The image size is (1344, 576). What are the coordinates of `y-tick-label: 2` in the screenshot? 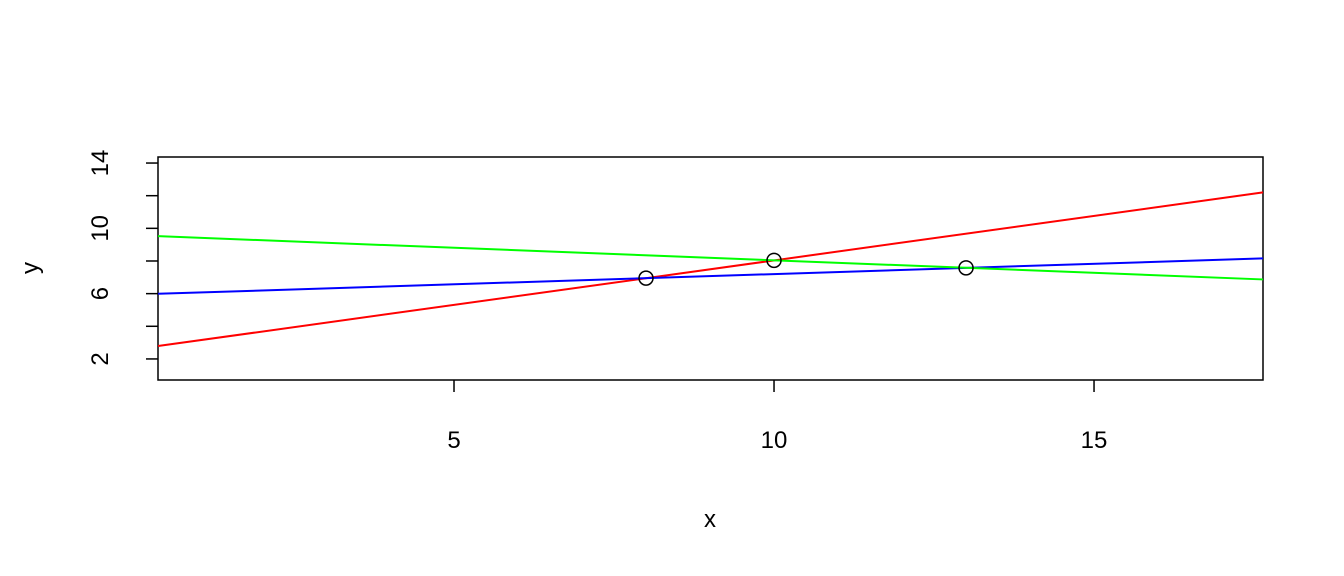 It's located at (100, 358).